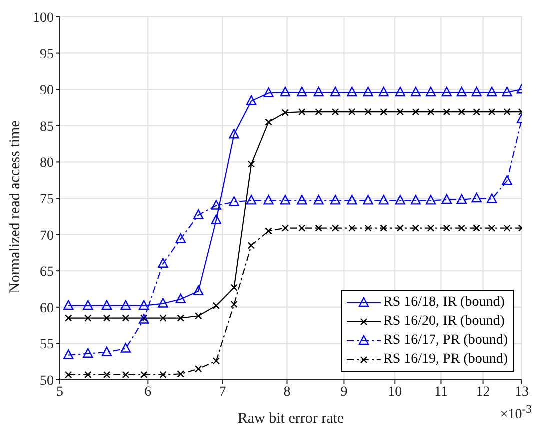 The height and width of the screenshot is (433, 536). Describe the element at coordinates (47, 236) in the screenshot. I see `y-tick-label: 70` at that location.